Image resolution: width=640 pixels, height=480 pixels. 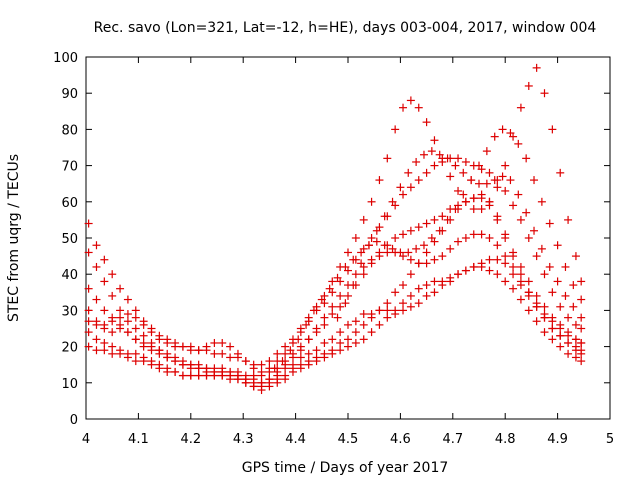 What do you see at coordinates (295, 439) in the screenshot?
I see `x-tick-label: 4.4` at bounding box center [295, 439].